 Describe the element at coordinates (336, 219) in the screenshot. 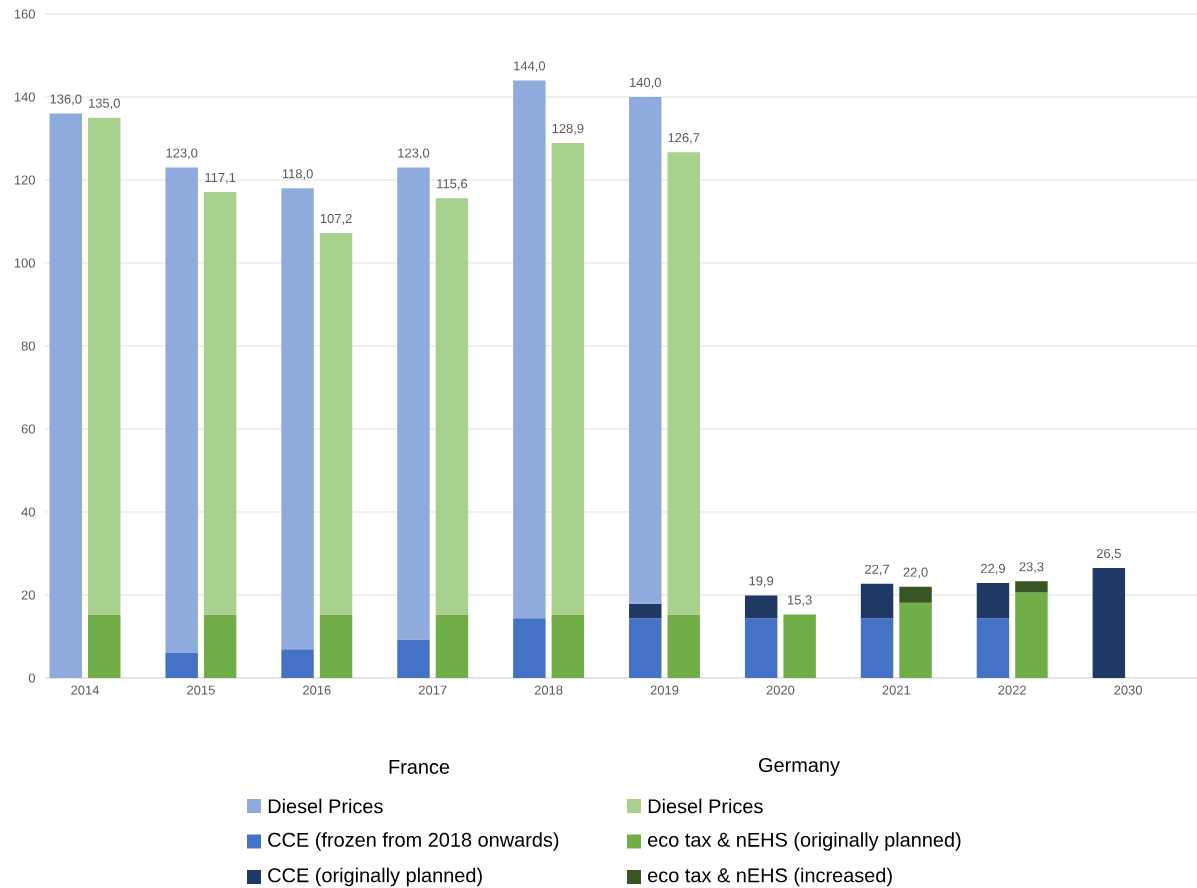

I see `total-label: 107,2` at that location.